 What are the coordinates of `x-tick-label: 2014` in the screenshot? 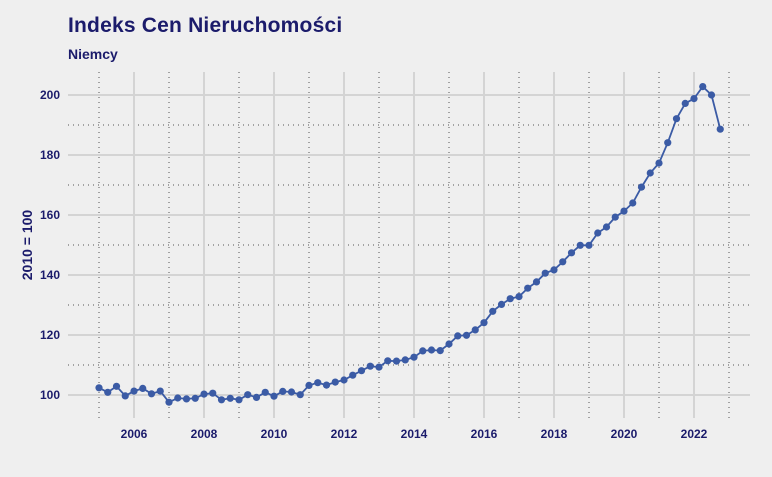 It's located at (414, 434).